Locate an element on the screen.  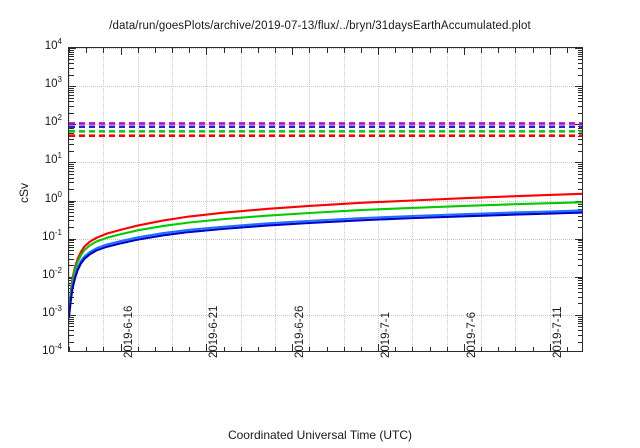
x-axis-title: Coordinated Universal Time (UTC) is located at coordinates (320, 435).